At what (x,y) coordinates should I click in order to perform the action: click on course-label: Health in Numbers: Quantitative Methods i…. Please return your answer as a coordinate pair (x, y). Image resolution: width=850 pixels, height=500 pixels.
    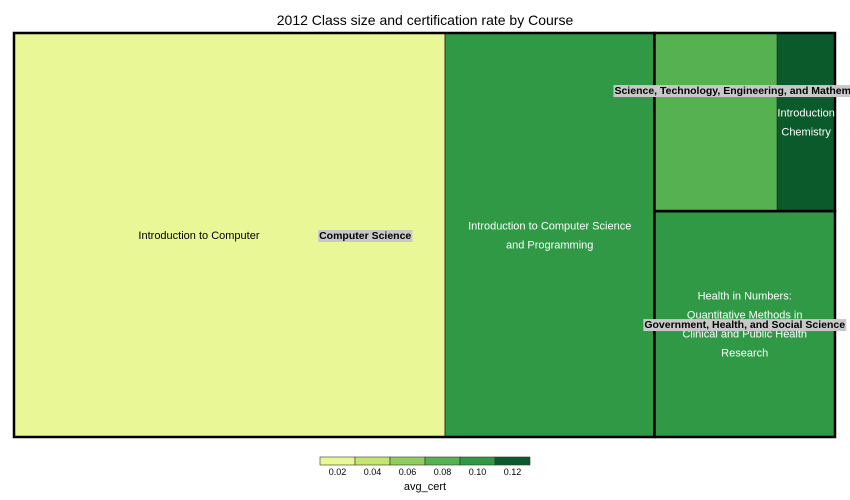
    Looking at the image, I should click on (744, 325).